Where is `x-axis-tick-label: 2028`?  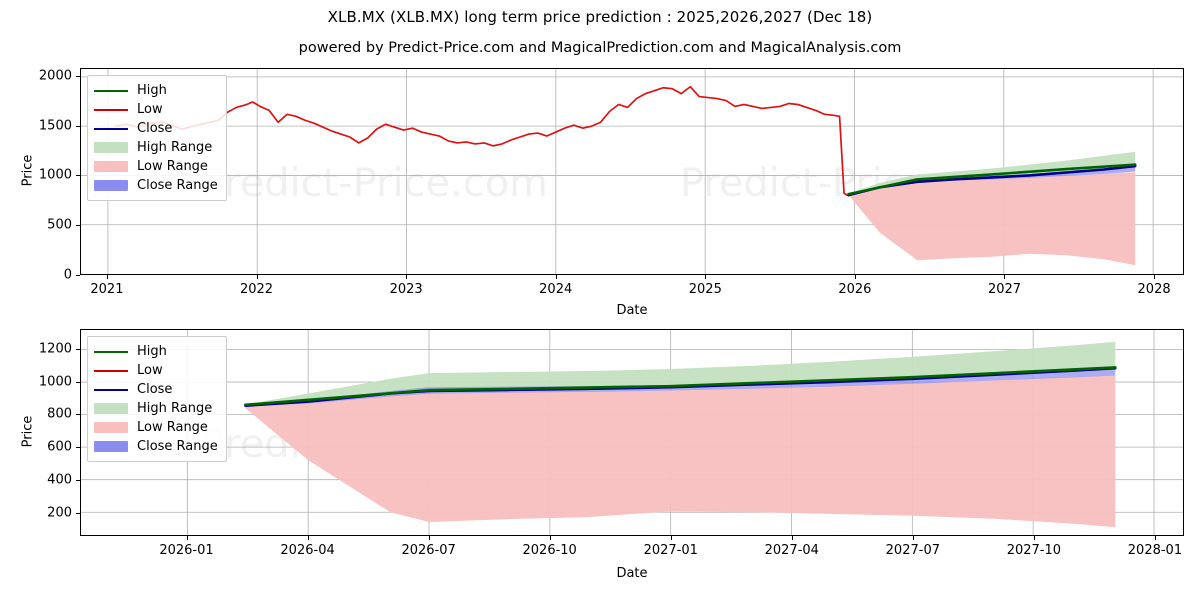 x-axis-tick-label: 2028 is located at coordinates (1154, 289).